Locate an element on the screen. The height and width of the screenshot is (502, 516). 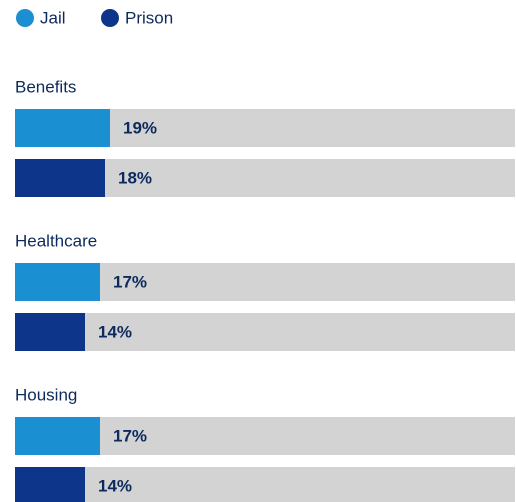
value-label: 19% is located at coordinates (140, 127).